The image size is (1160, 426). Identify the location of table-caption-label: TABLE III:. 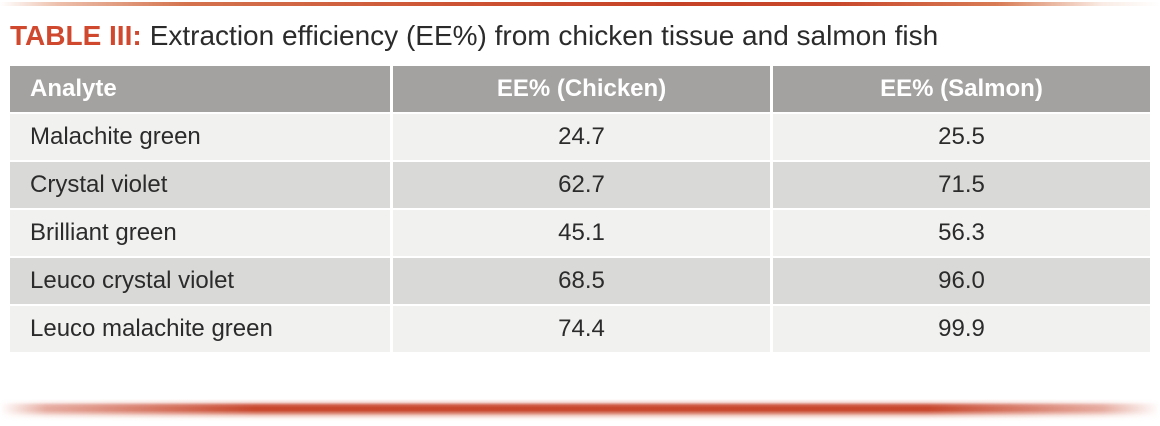
(76, 35).